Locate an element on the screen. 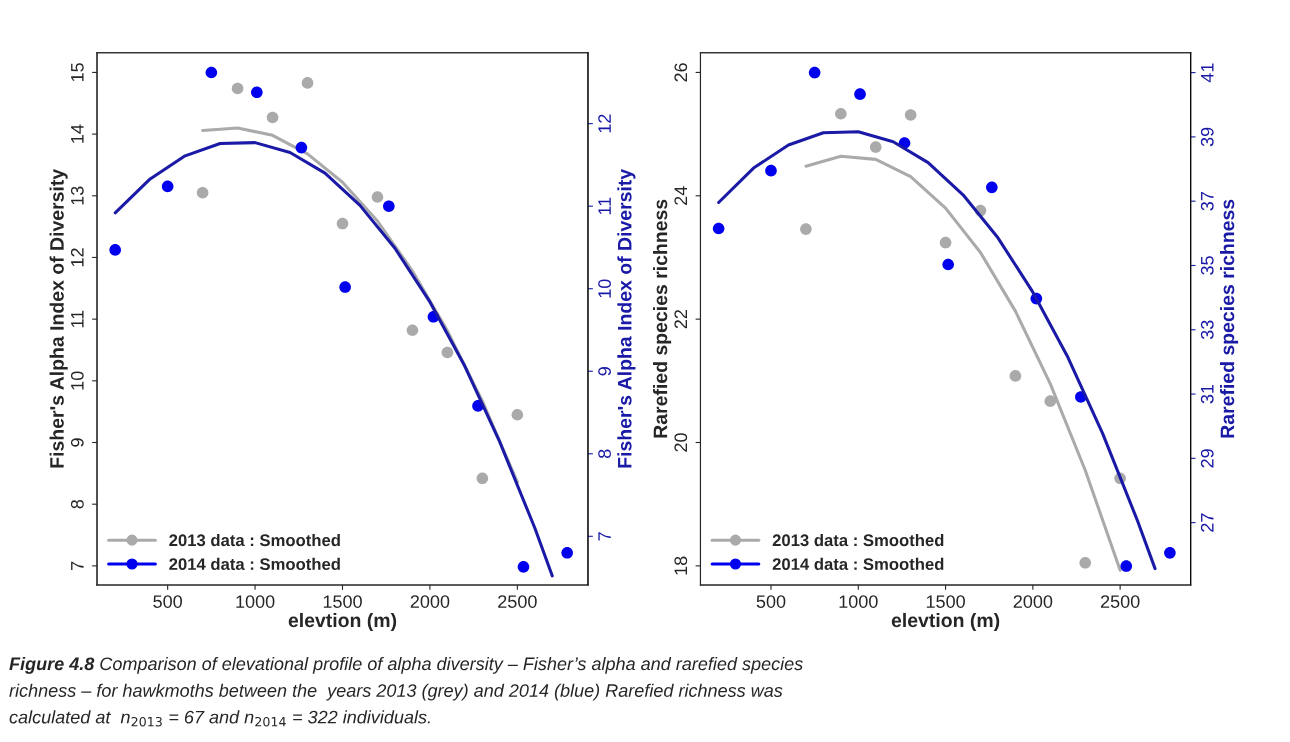 This screenshot has height=742, width=1290. y2-tick-label: 12 is located at coordinates (604, 123).